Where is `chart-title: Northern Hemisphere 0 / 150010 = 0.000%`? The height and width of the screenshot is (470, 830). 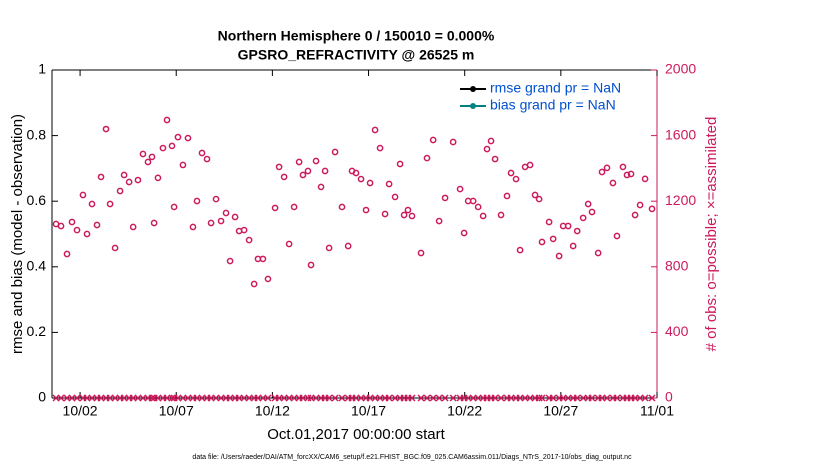
chart-title: Northern Hemisphere 0 / 150010 = 0.000% is located at coordinates (356, 36).